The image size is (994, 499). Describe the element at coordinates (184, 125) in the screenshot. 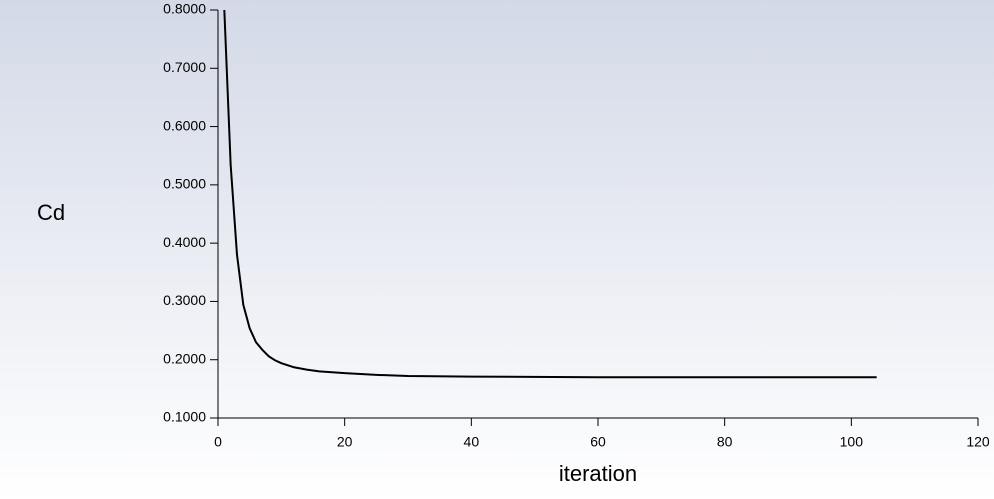

I see `y-tick-label: 0.6000` at that location.